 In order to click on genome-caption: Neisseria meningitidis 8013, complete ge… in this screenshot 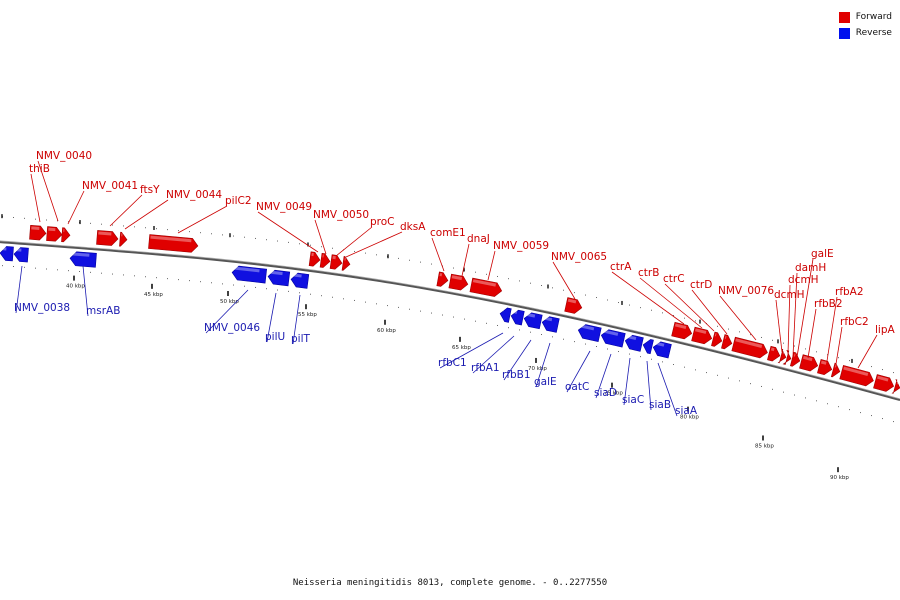, I will do `click(450, 583)`.